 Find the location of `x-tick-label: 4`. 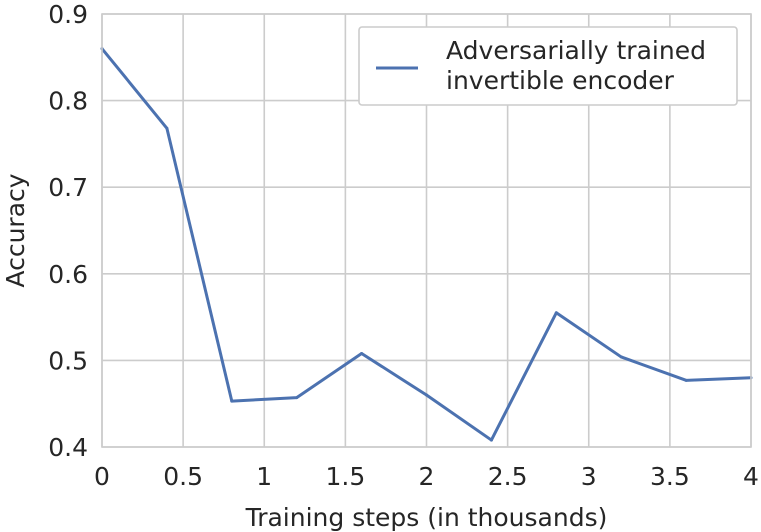

x-tick-label: 4 is located at coordinates (751, 476).